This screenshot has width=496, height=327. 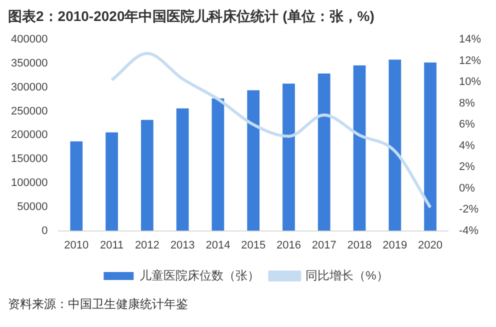 I want to click on y2-tick-label: 2%, so click(x=467, y=167).